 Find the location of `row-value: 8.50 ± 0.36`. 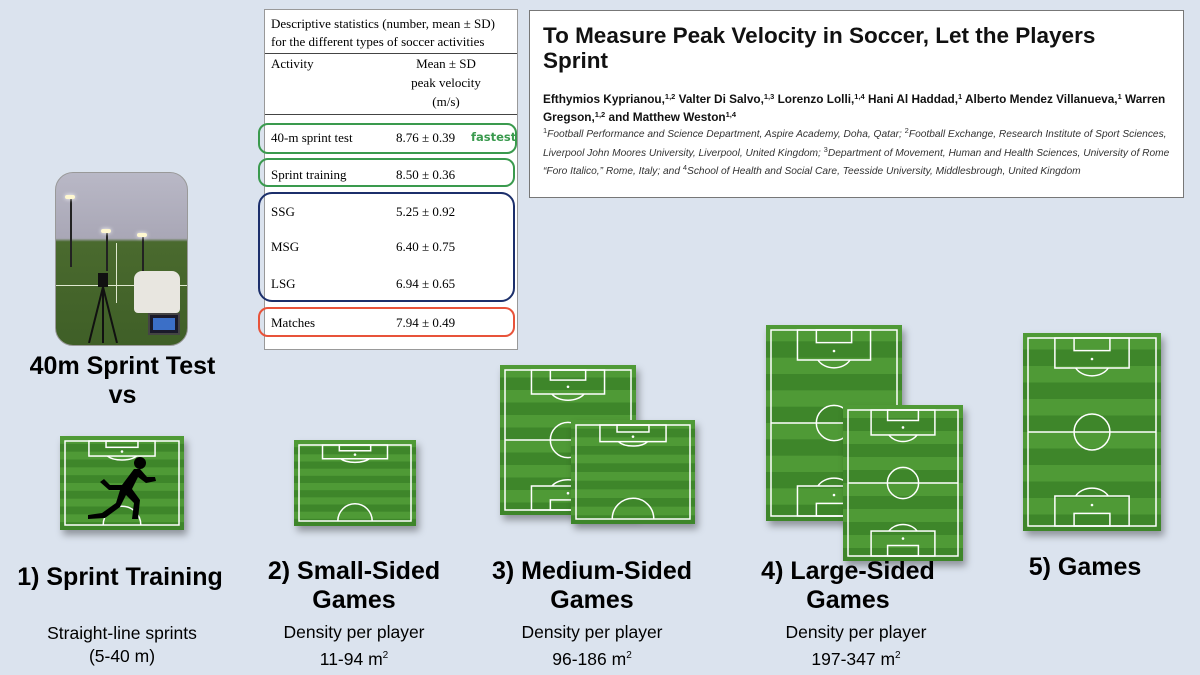

row-value: 8.50 ± 0.36 is located at coordinates (426, 174).